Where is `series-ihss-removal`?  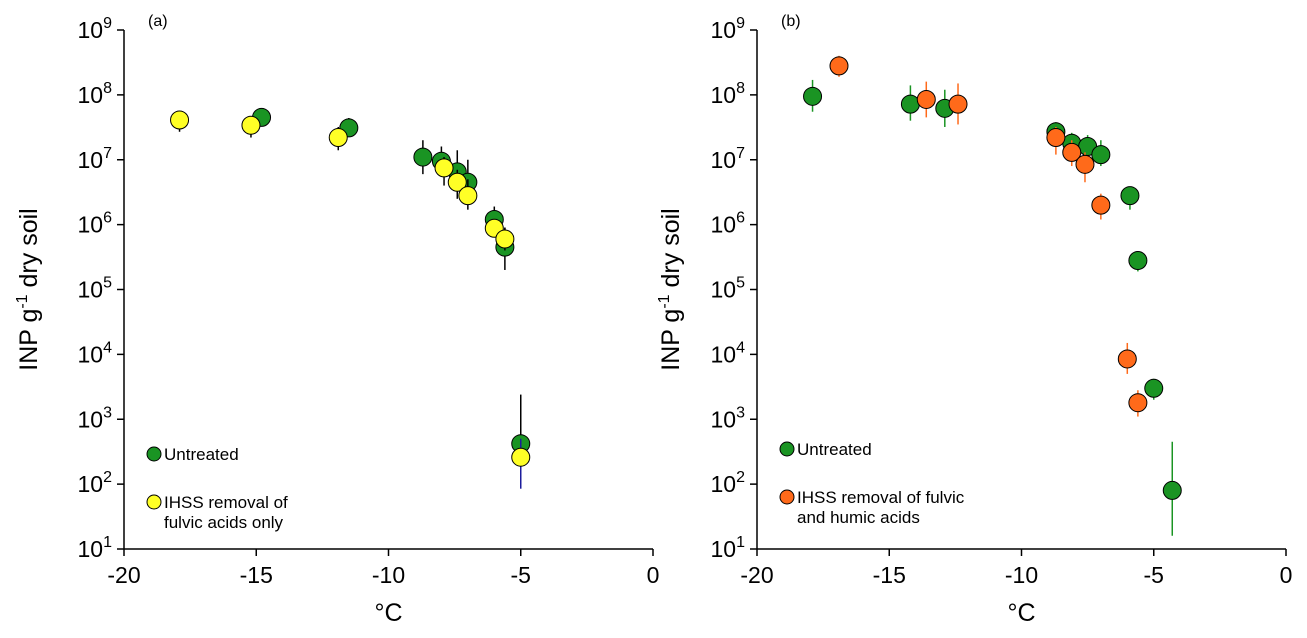
series-ihss-removal is located at coordinates (988, 236).